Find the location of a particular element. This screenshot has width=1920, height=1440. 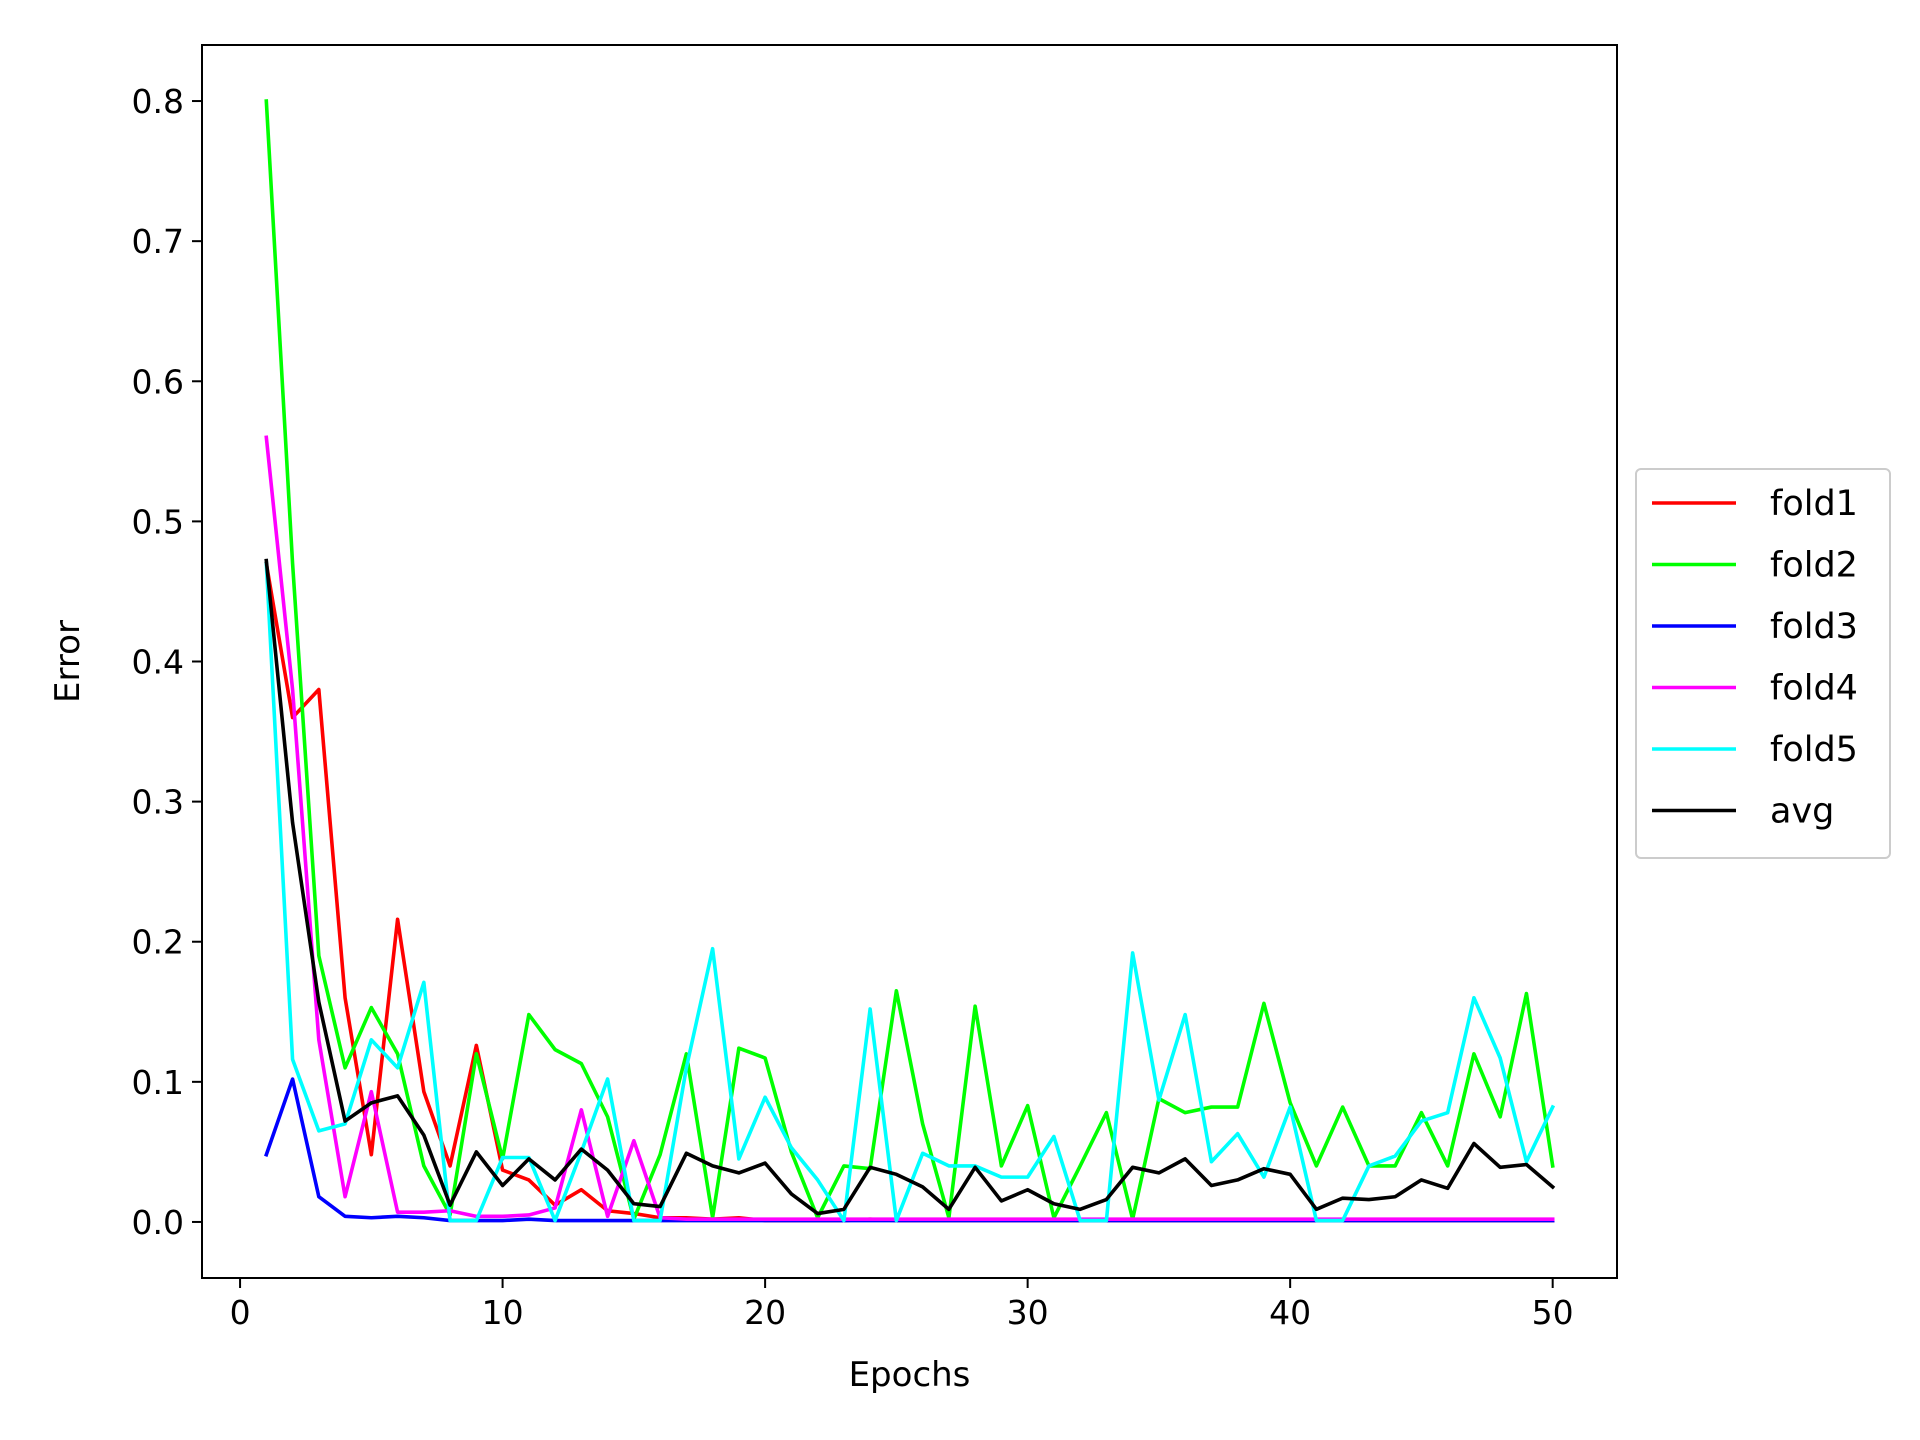

legend-label-fold4: fold4 is located at coordinates (1814, 689).